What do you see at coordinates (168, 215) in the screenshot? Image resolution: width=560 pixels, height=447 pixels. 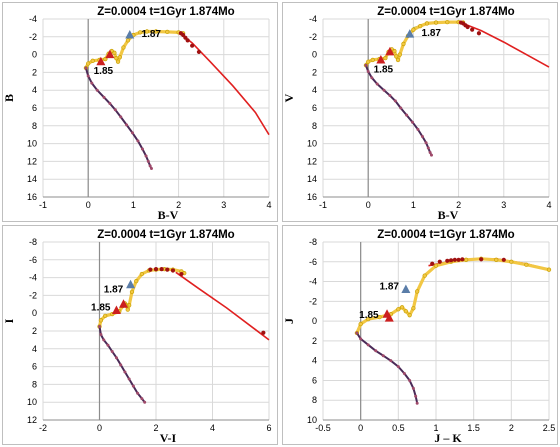 I see `x-axis-label: B-V` at bounding box center [168, 215].